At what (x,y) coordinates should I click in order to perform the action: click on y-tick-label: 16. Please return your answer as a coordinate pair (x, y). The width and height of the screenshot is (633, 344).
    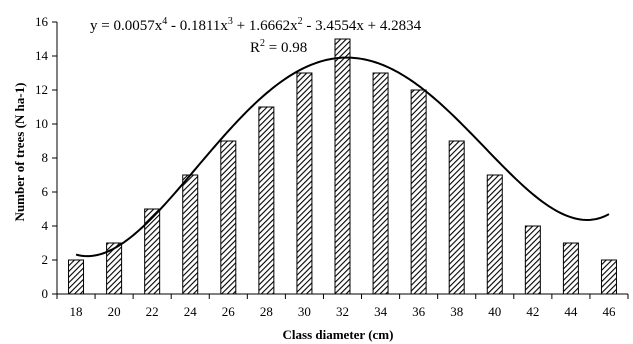
    Looking at the image, I should click on (42, 21).